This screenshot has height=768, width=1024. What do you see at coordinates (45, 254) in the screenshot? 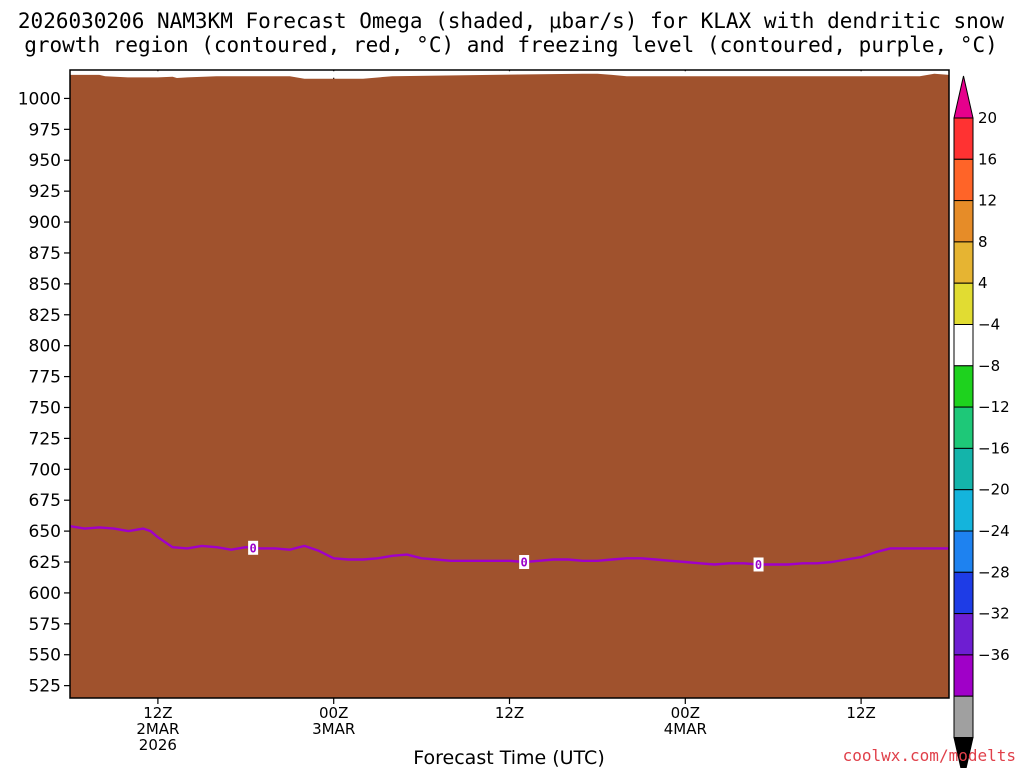
I see `y-tick-label: 875` at bounding box center [45, 254].